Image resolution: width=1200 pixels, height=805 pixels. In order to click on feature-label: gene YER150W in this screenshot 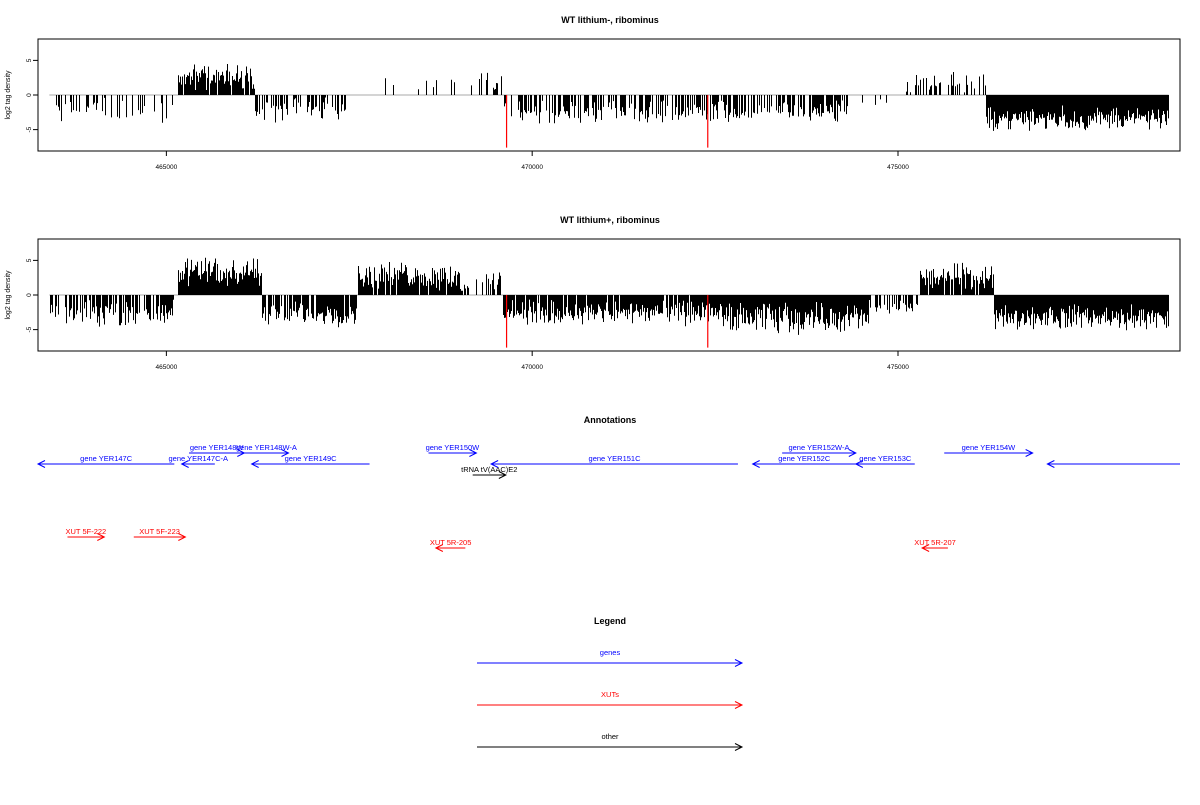, I will do `click(453, 447)`.